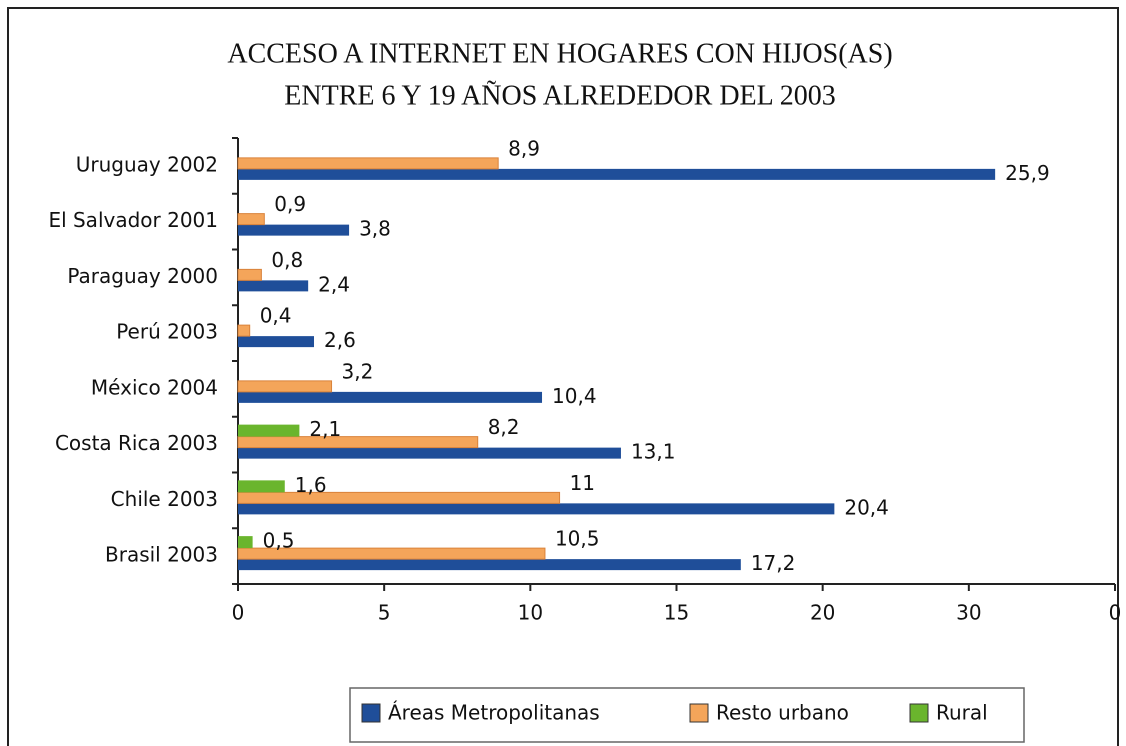 This screenshot has height=746, width=1126. What do you see at coordinates (164, 499) in the screenshot?
I see `y-tick-label: Chile 2003` at bounding box center [164, 499].